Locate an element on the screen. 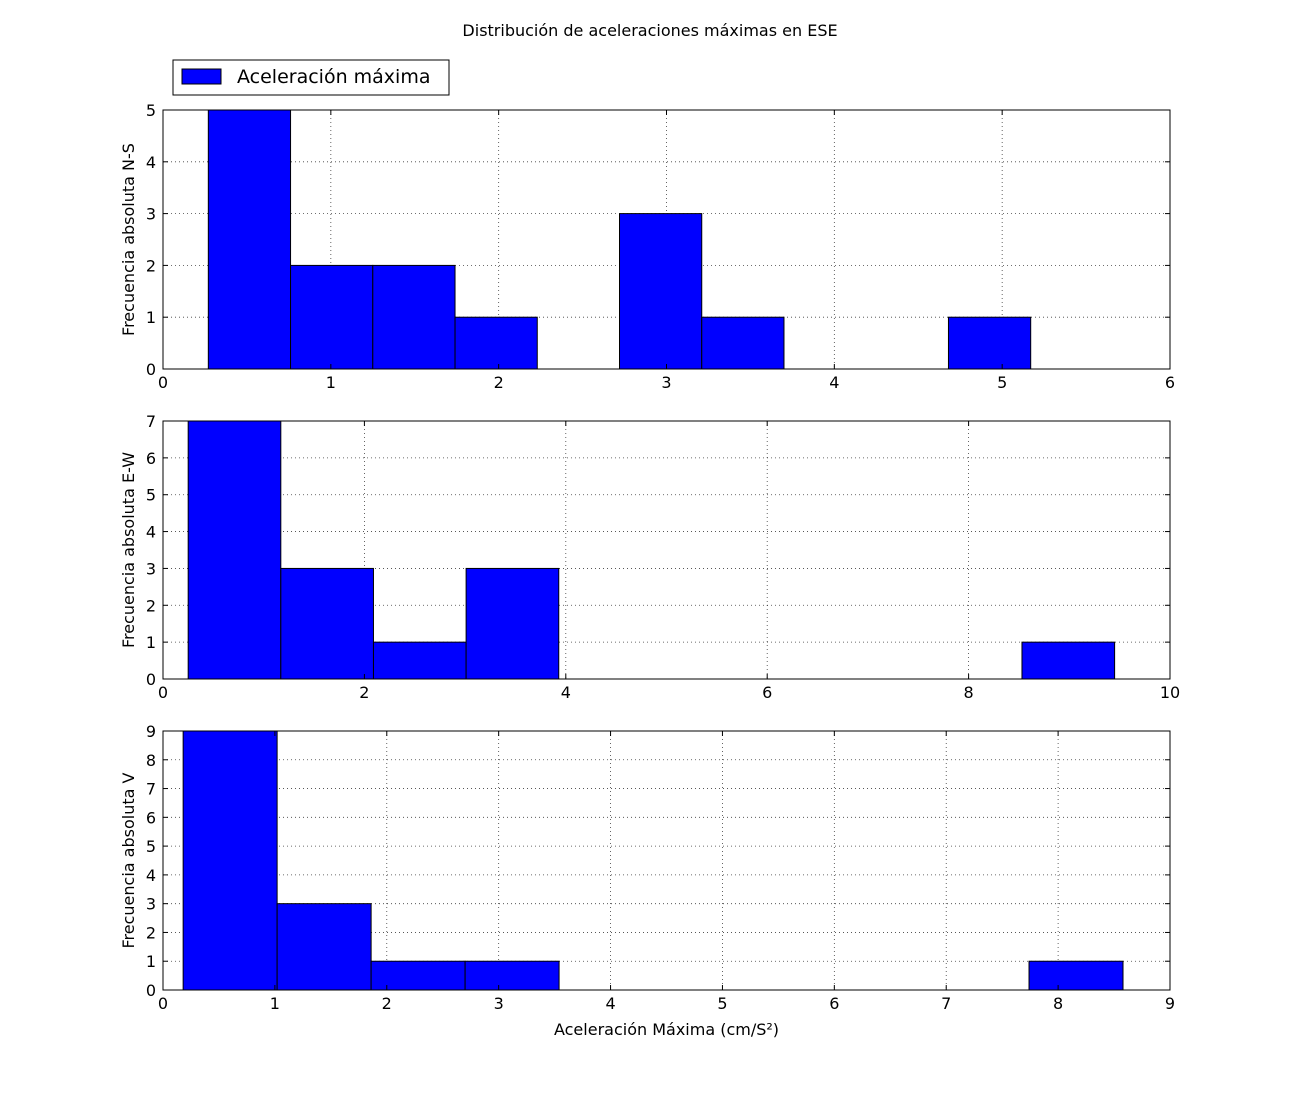 This screenshot has width=1300, height=1100. legend-label: Aceleración máxima is located at coordinates (333, 77).